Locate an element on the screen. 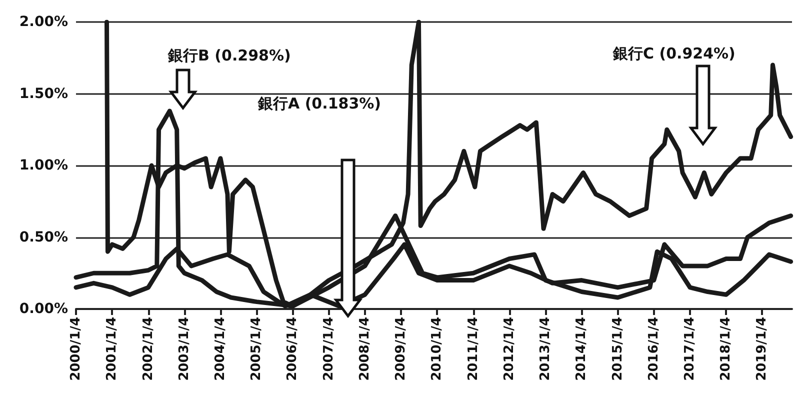 The height and width of the screenshot is (409, 802). y-tick-label: 1.50% is located at coordinates (43, 94).